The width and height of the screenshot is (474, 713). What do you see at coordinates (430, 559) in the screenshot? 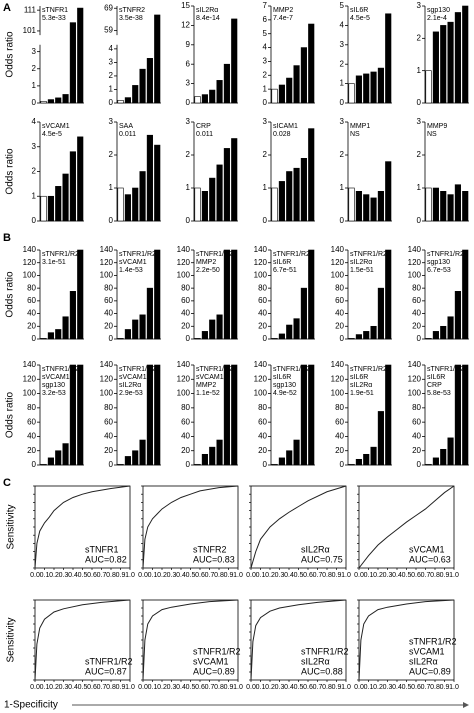
I see `curve-label: AUC=0.63` at bounding box center [430, 559].